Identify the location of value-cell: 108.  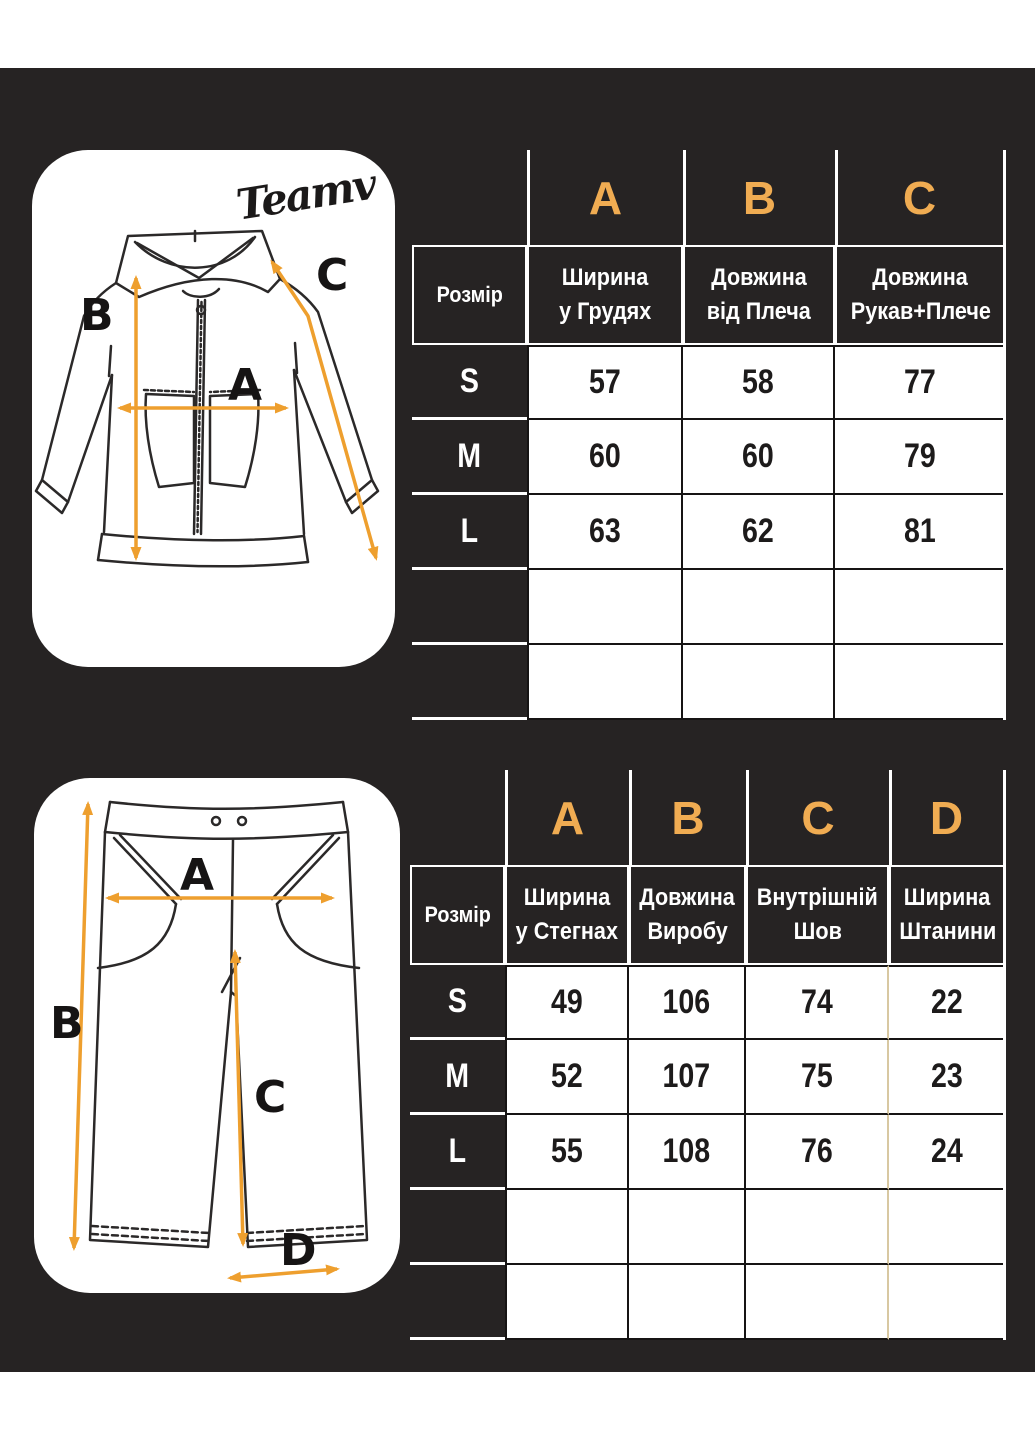
(687, 1152).